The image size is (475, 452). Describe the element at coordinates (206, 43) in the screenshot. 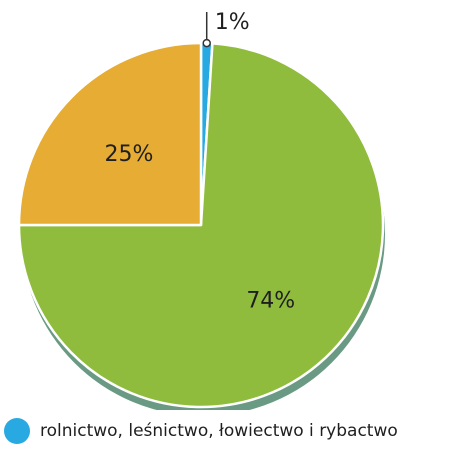

I see `leader-marker` at that location.